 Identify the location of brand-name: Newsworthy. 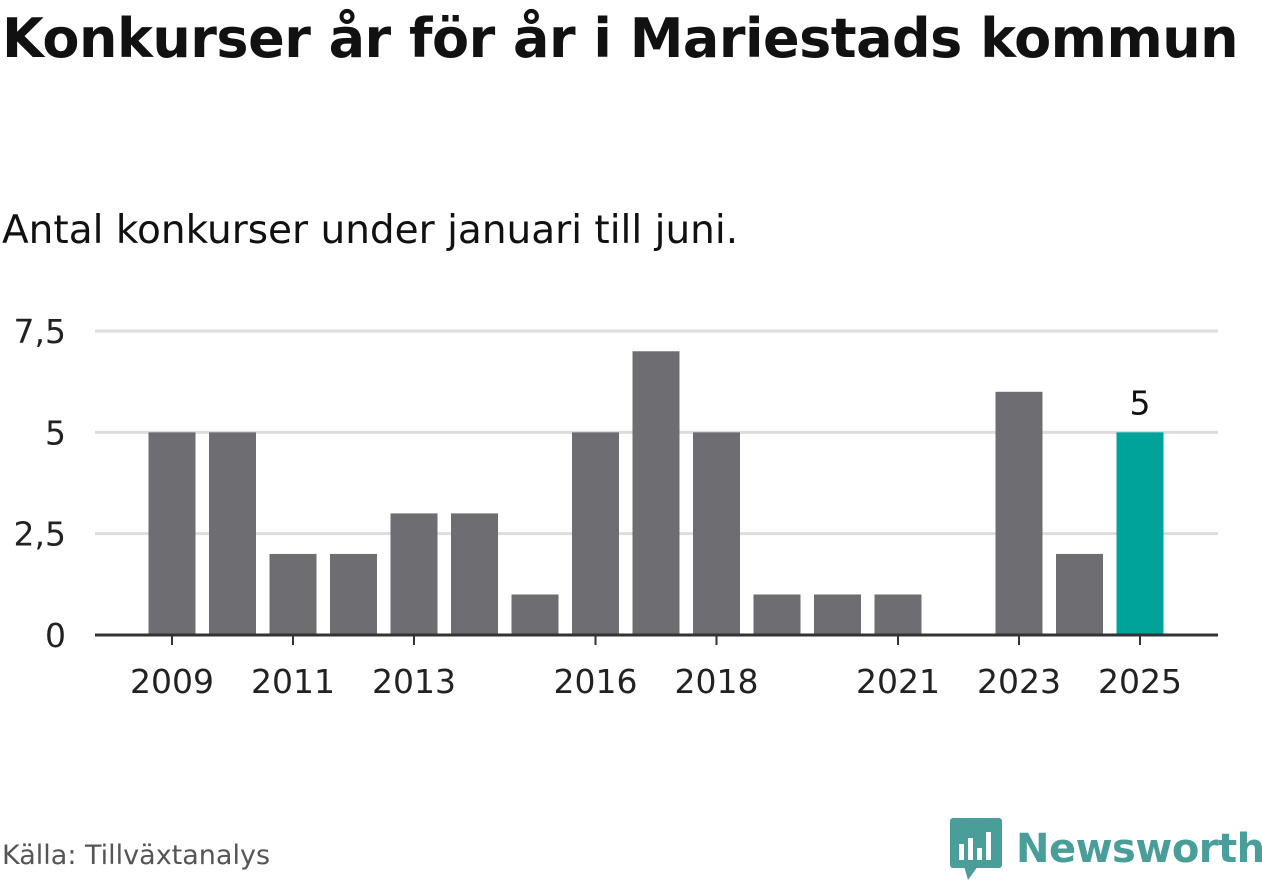
(1139, 849).